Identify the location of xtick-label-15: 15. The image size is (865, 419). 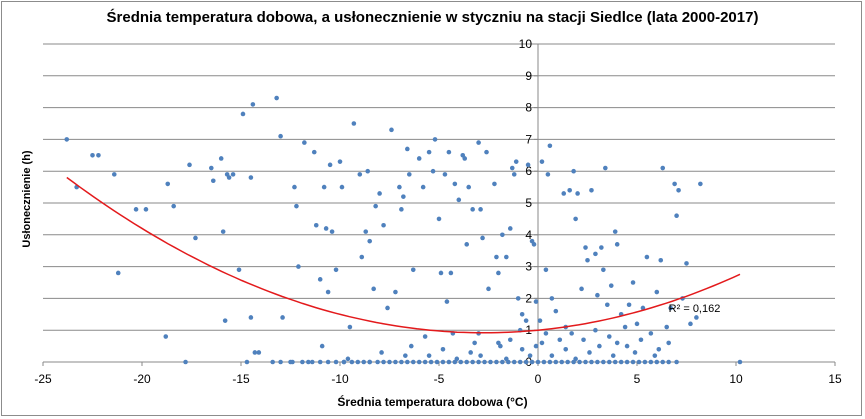
(835, 379).